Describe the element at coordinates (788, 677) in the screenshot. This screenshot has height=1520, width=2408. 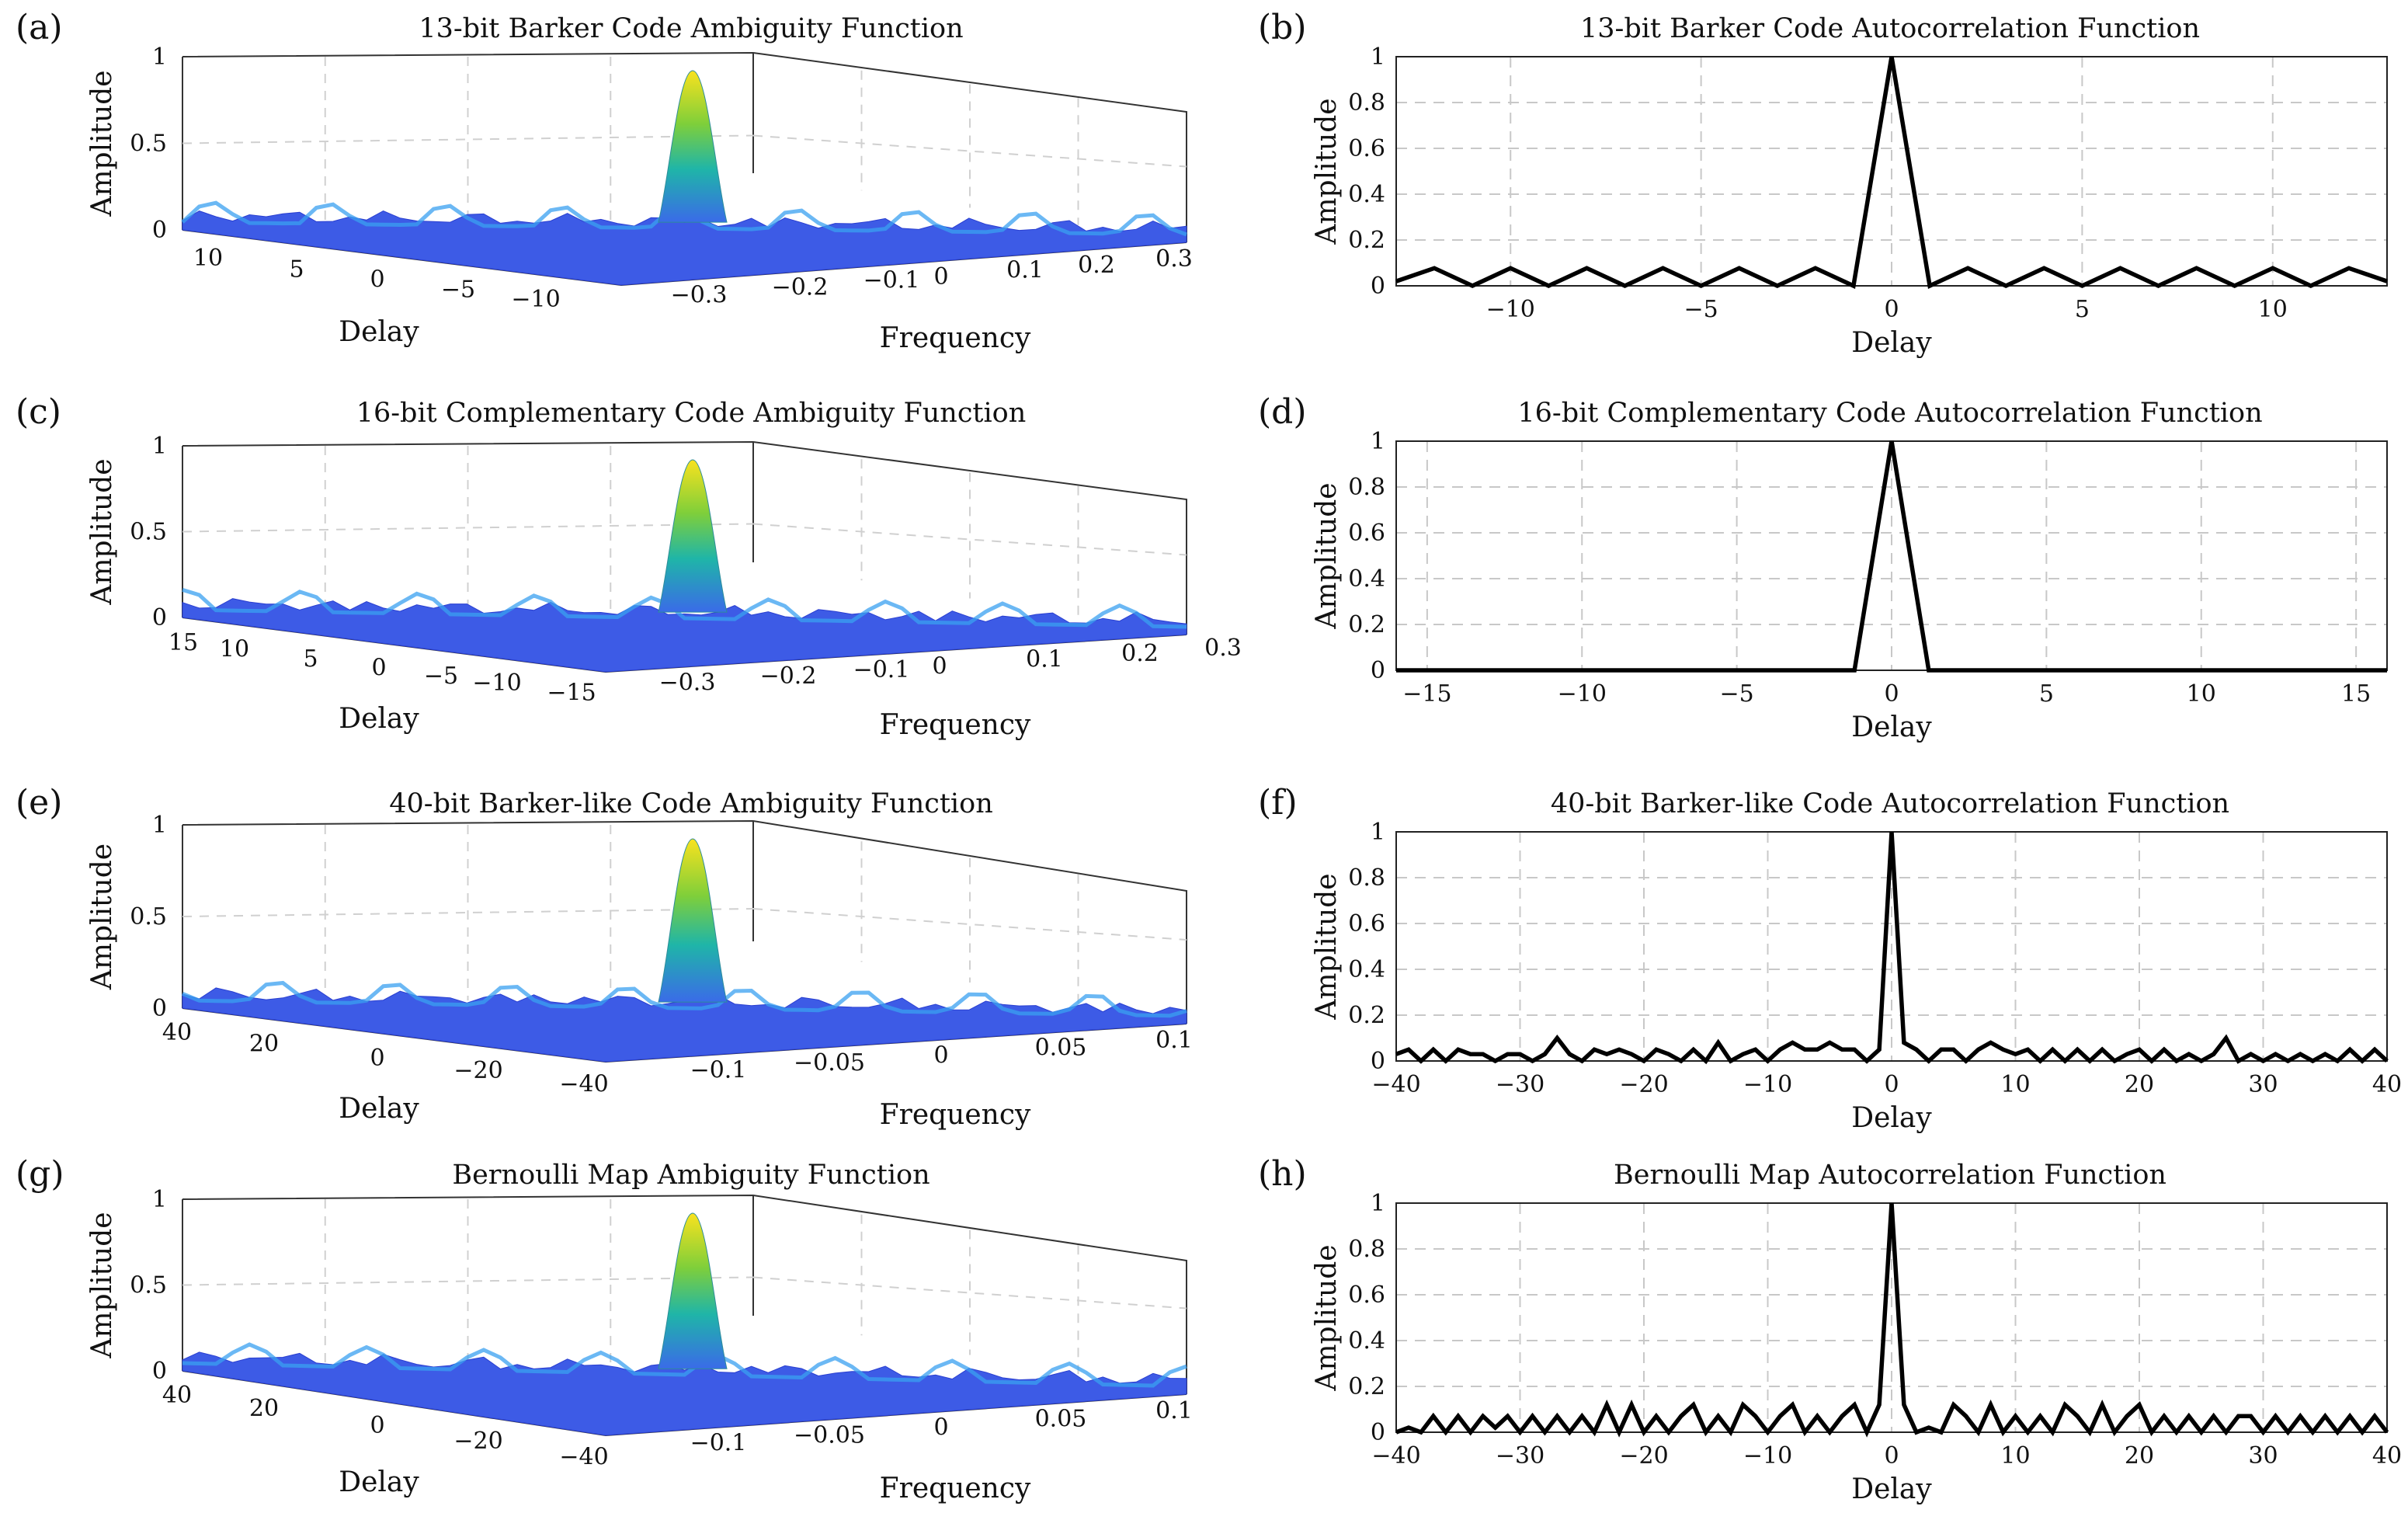
I see `frequency-tick-label: −0.2` at that location.